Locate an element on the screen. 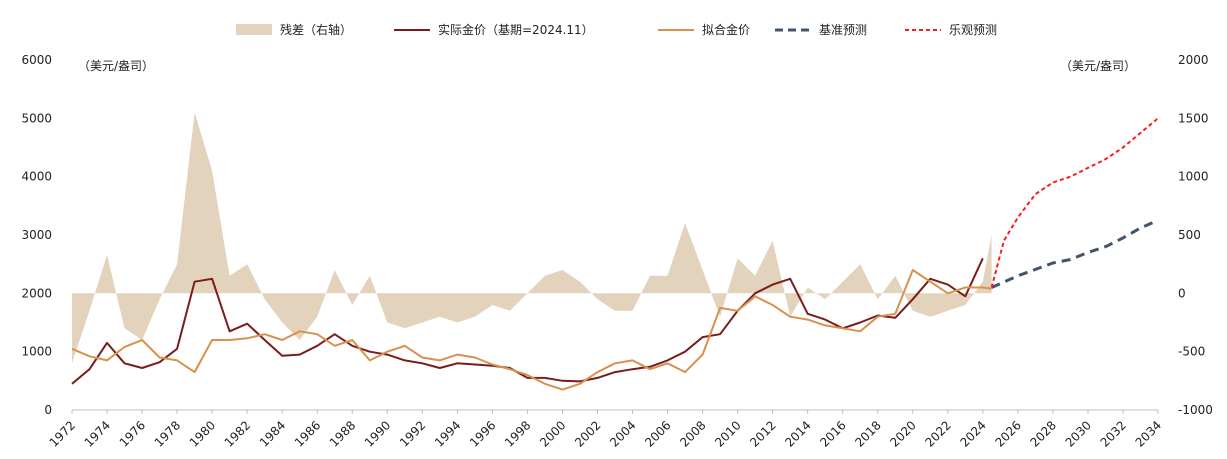 The width and height of the screenshot is (1227, 459). x-tick-label: 2030 is located at coordinates (1078, 433).